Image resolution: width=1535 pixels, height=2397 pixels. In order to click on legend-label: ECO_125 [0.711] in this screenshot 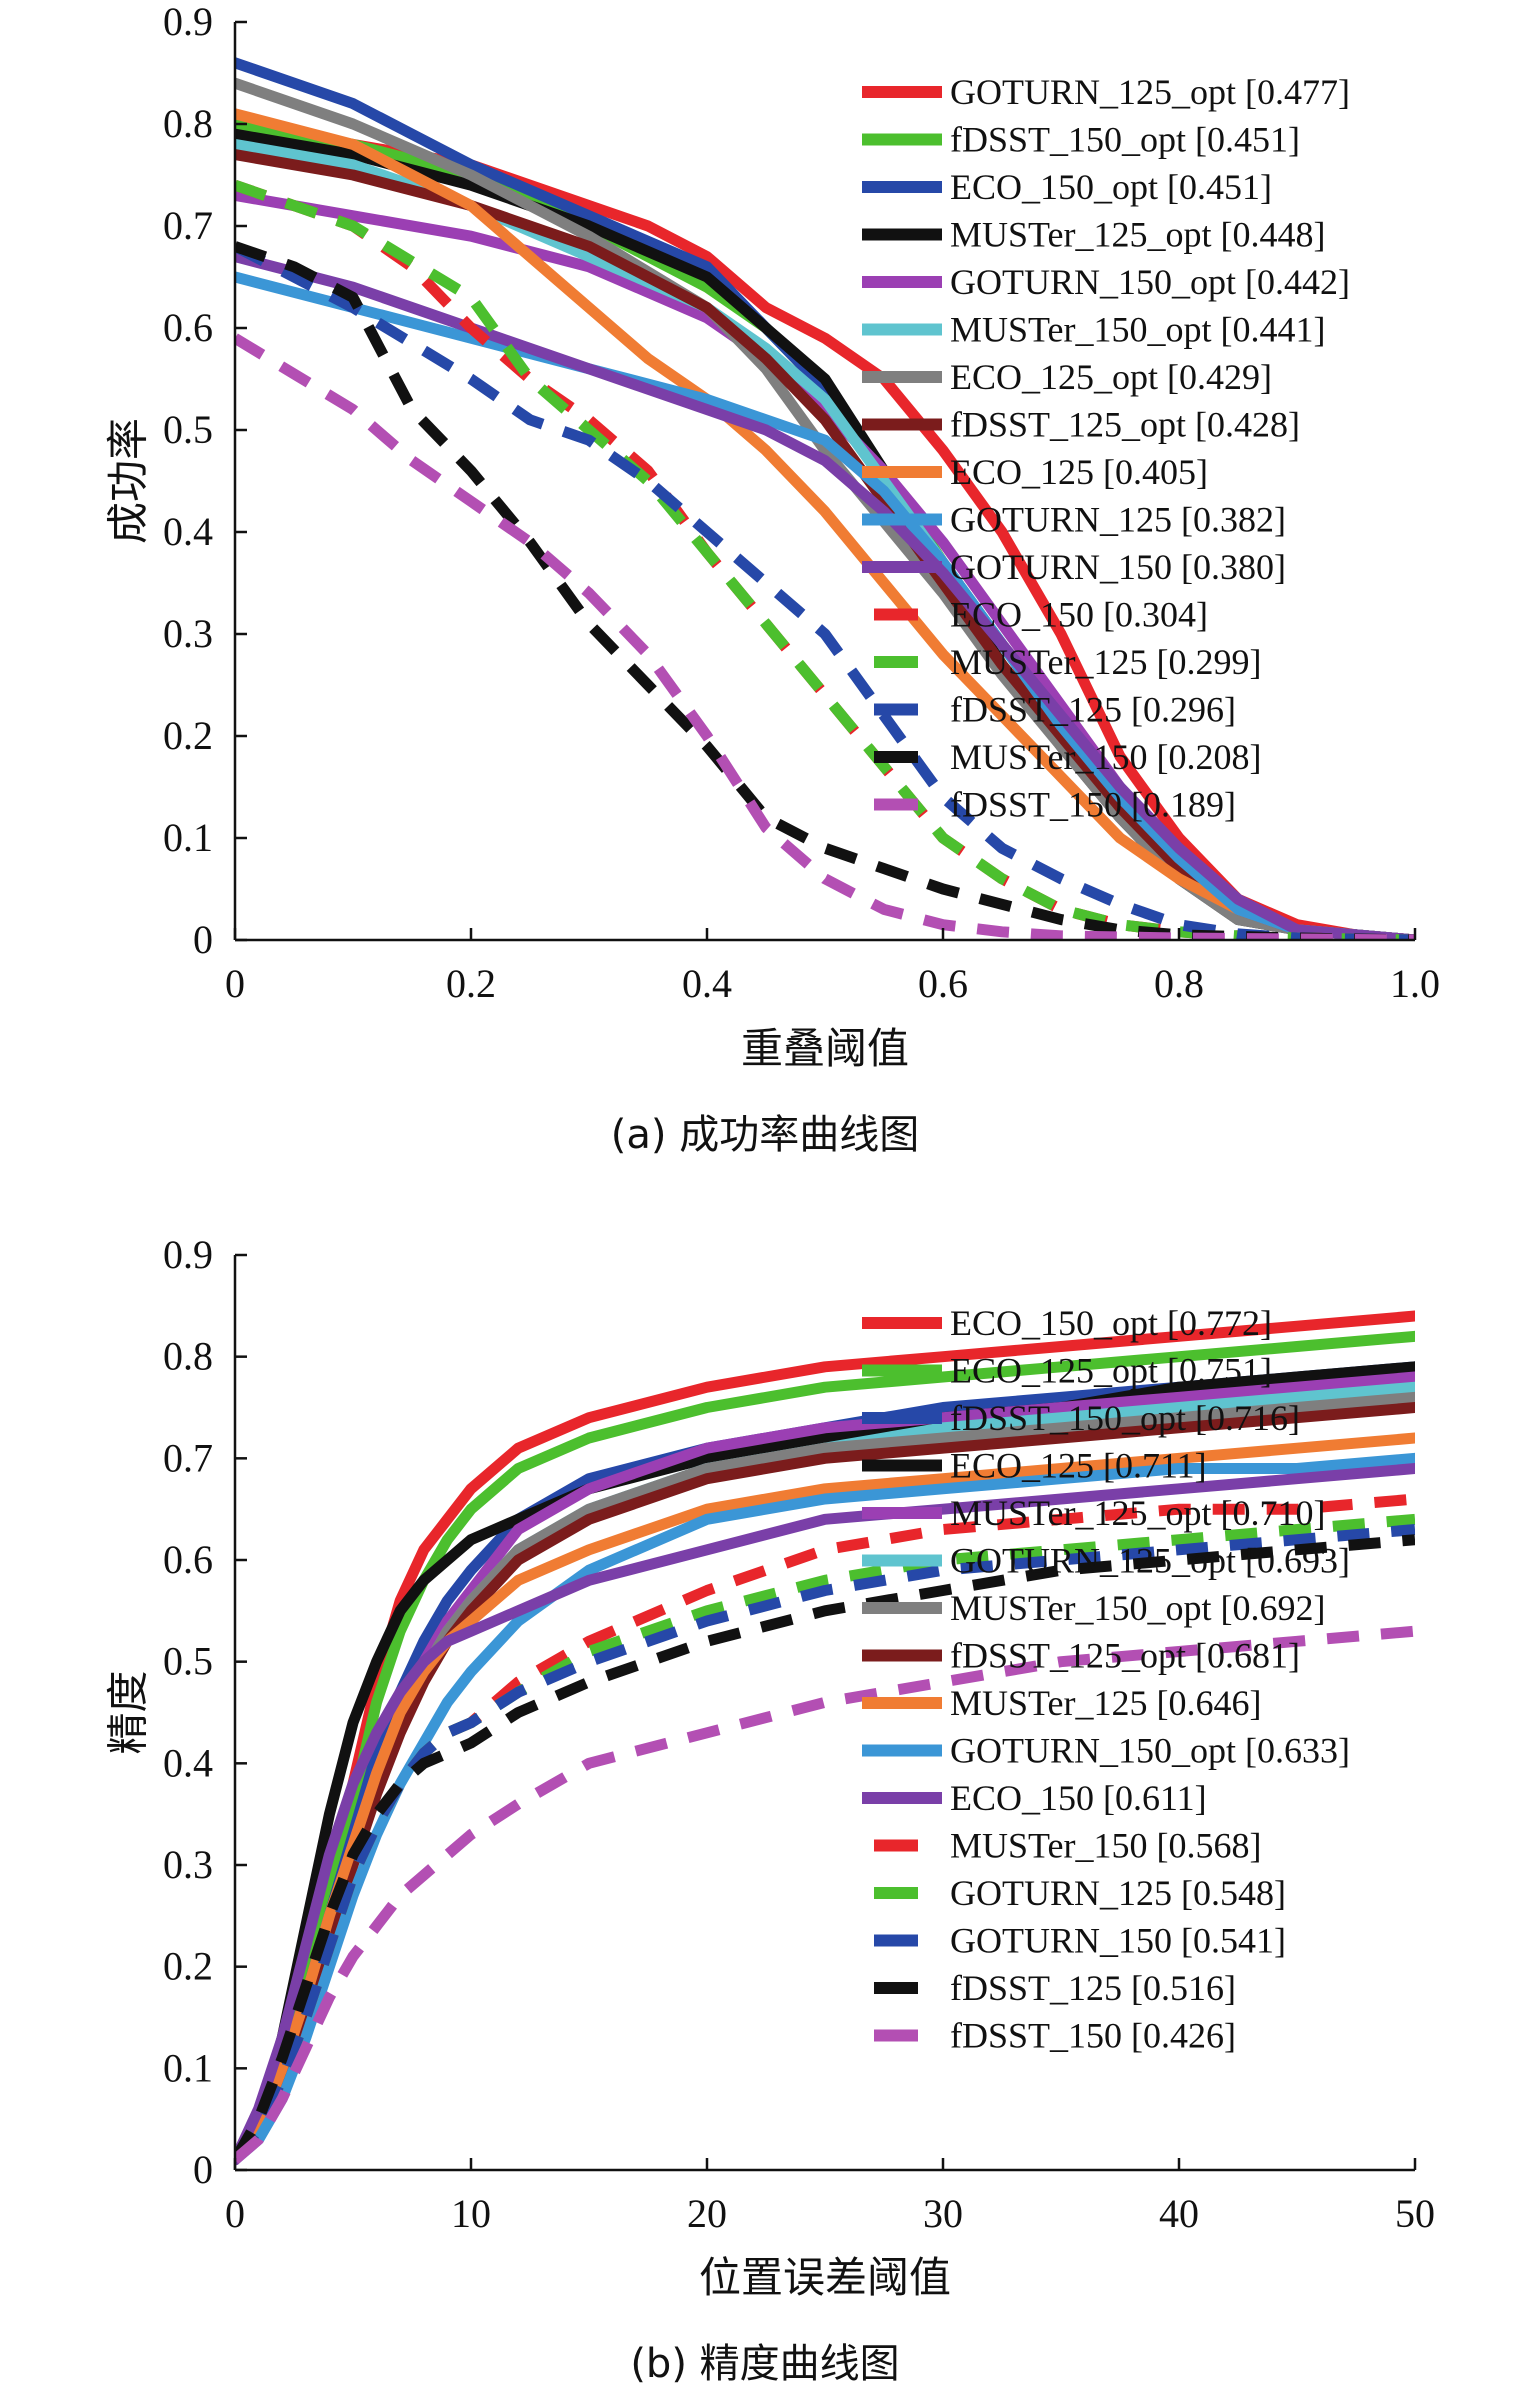, I will do `click(1078, 1466)`.